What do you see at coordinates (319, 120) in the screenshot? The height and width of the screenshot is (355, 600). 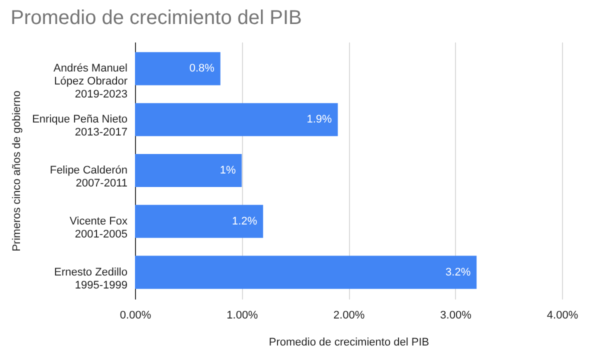 I see `data-label: 1.9%` at bounding box center [319, 120].